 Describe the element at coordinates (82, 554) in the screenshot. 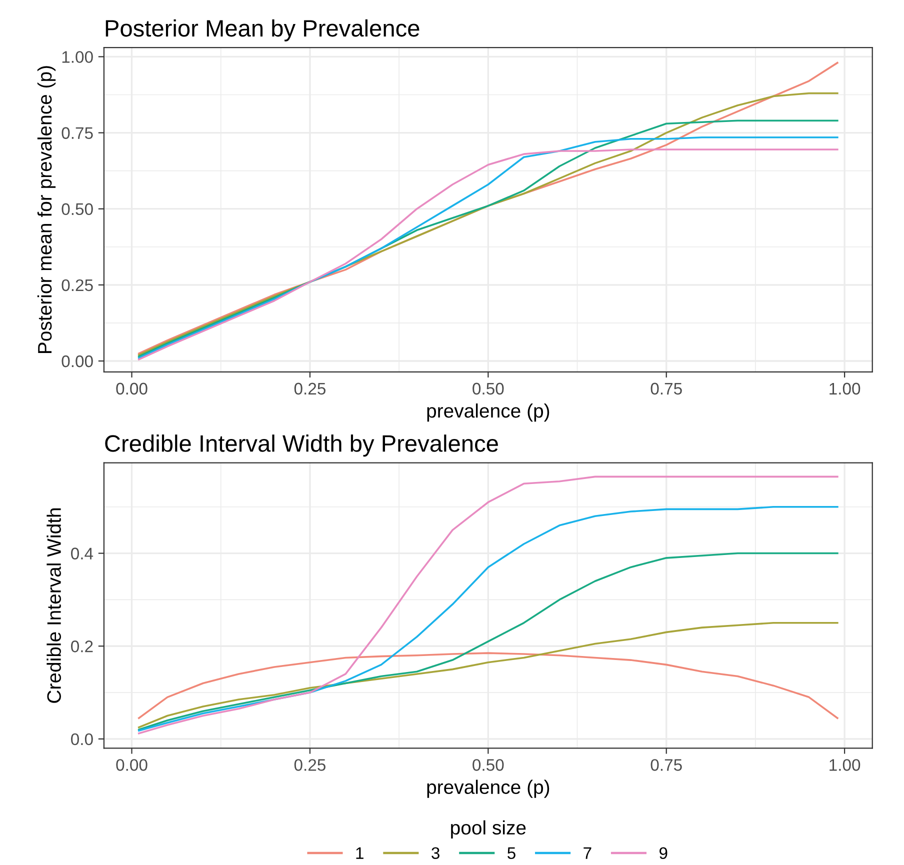

I see `y-tick-label: 0.4` at that location.